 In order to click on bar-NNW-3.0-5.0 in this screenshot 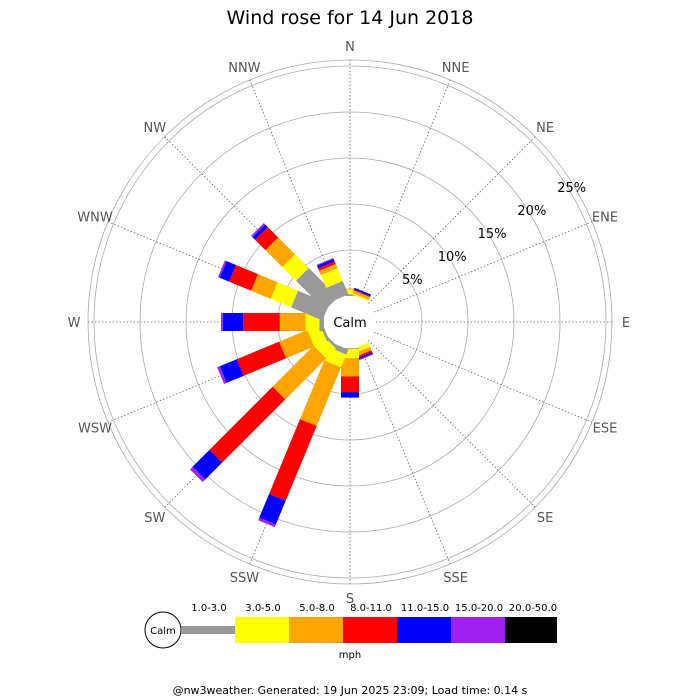, I will do `click(331, 278)`.